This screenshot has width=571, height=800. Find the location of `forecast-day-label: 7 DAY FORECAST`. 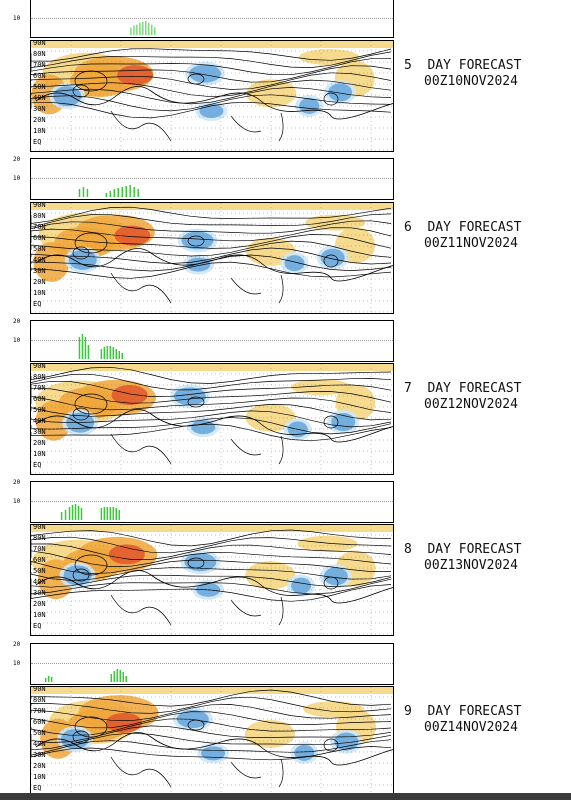

forecast-day-label: 7 DAY FORECAST is located at coordinates (463, 388).